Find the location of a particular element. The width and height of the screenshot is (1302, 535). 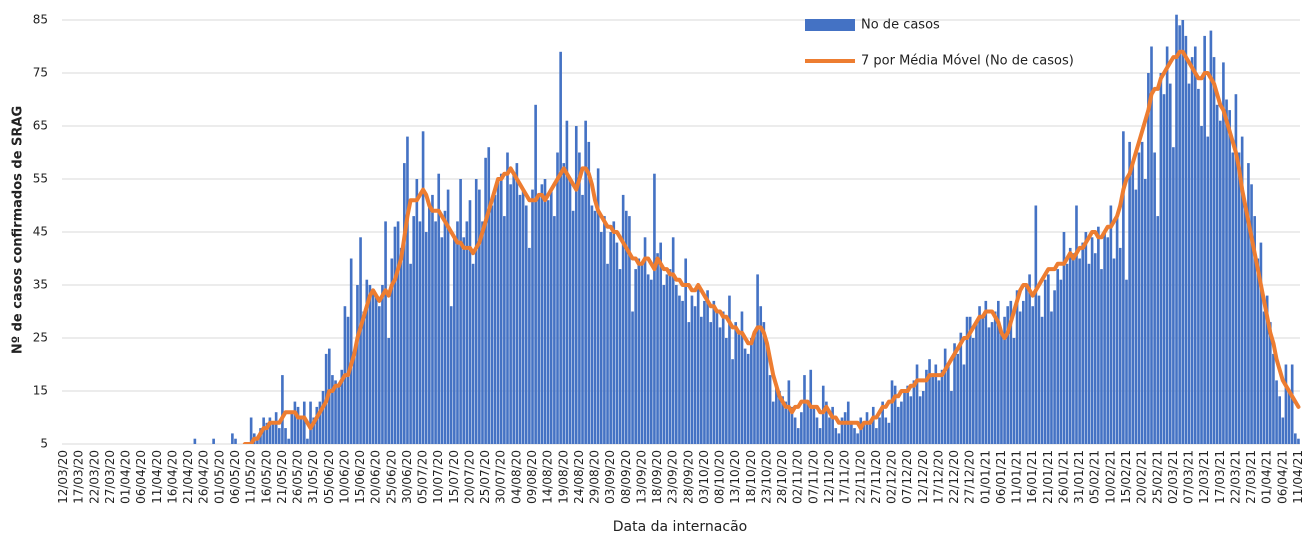

x-tick-label: 01/05/20 is located at coordinates (219, 477).